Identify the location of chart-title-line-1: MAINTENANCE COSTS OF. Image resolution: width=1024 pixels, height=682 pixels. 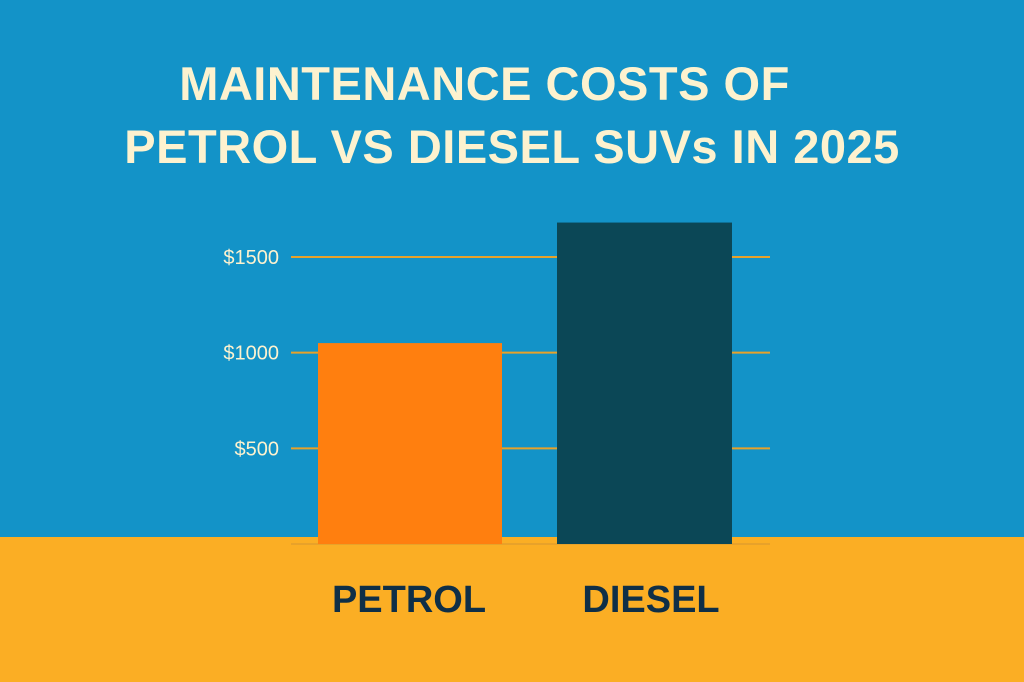
(484, 83).